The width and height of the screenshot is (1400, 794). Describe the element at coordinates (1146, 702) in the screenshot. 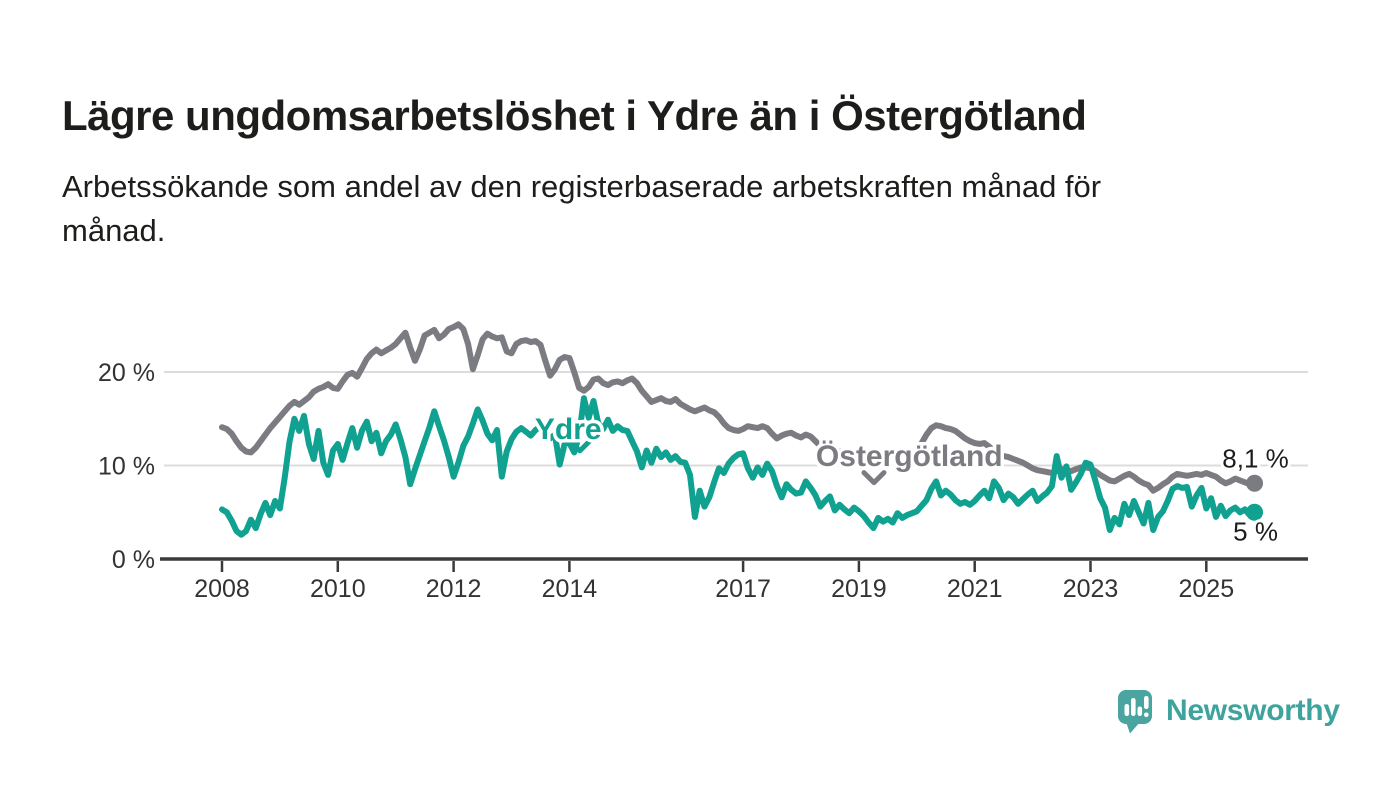

I see `logo-exclamation-stroke` at that location.